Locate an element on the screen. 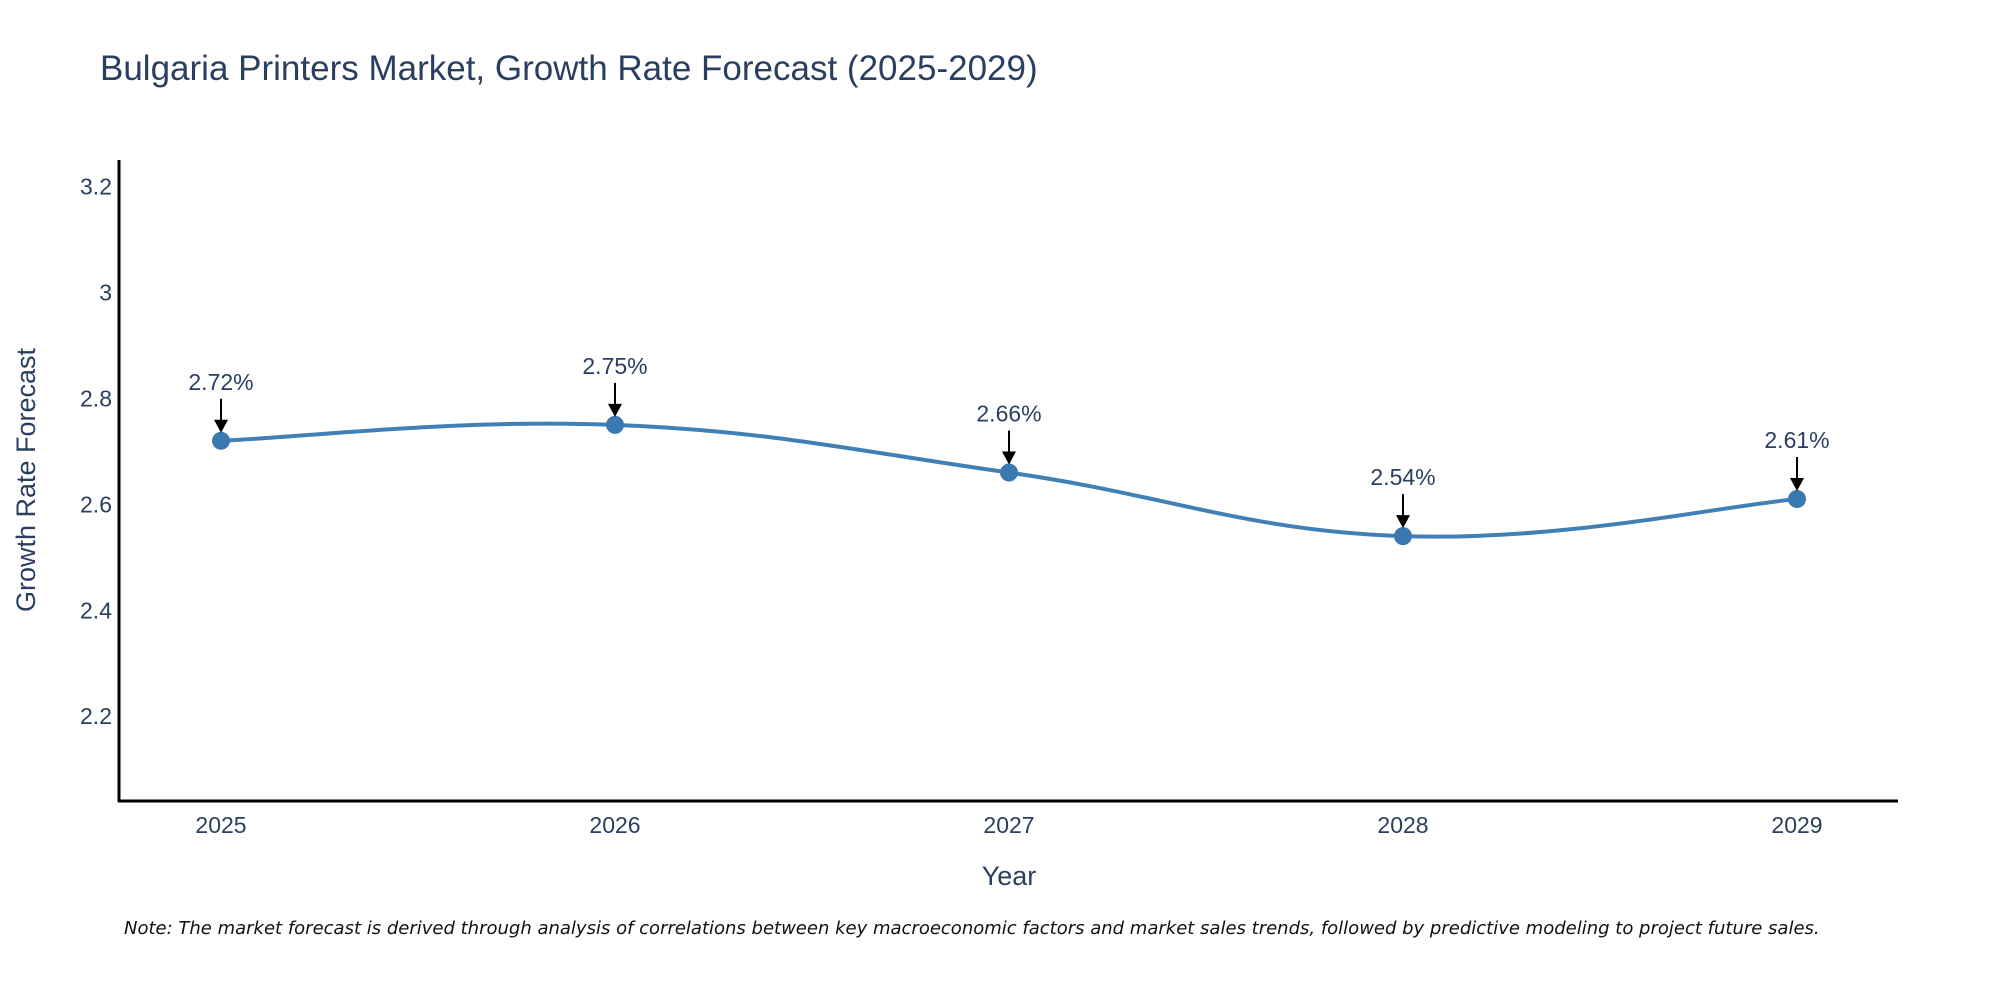 This screenshot has height=1005, width=2000. y-tick-label: 2.8 is located at coordinates (96, 398).